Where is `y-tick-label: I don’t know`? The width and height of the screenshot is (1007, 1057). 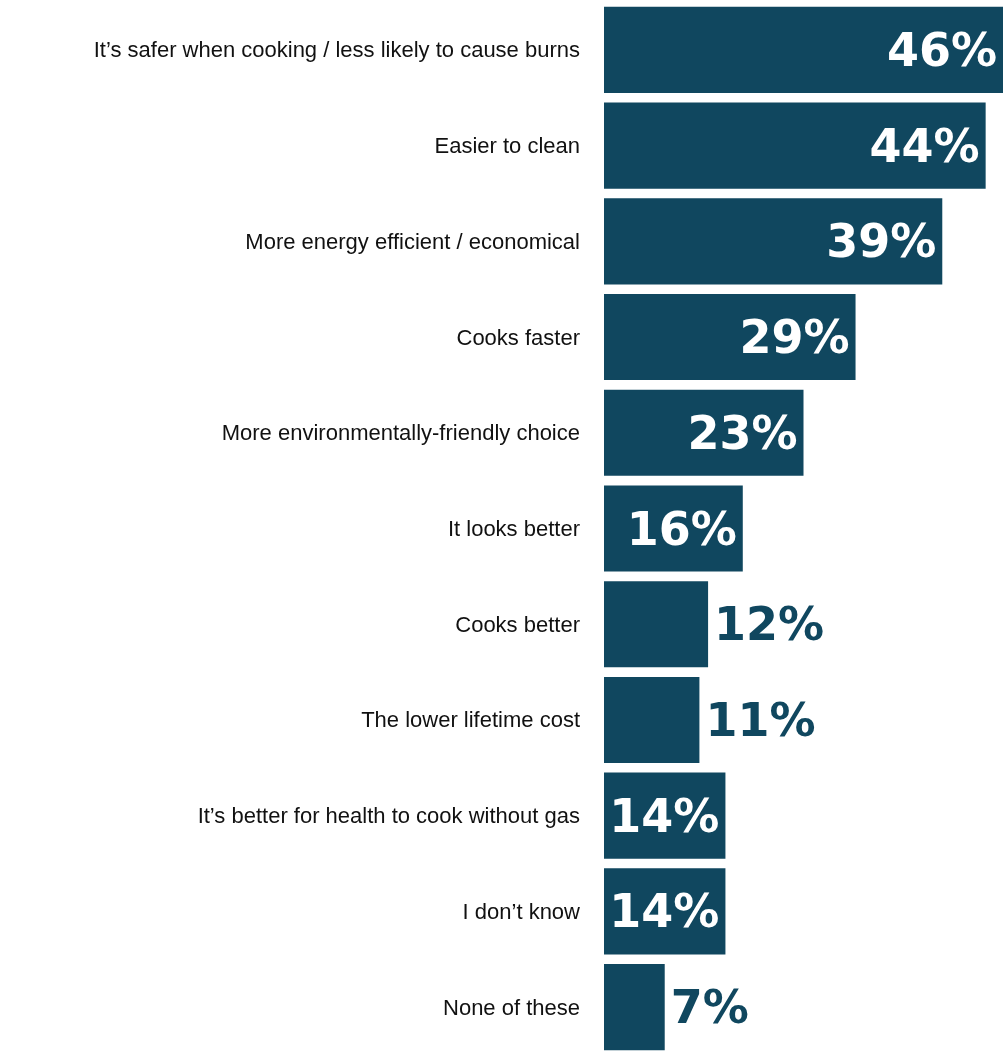 y-tick-label: I don’t know is located at coordinates (521, 911).